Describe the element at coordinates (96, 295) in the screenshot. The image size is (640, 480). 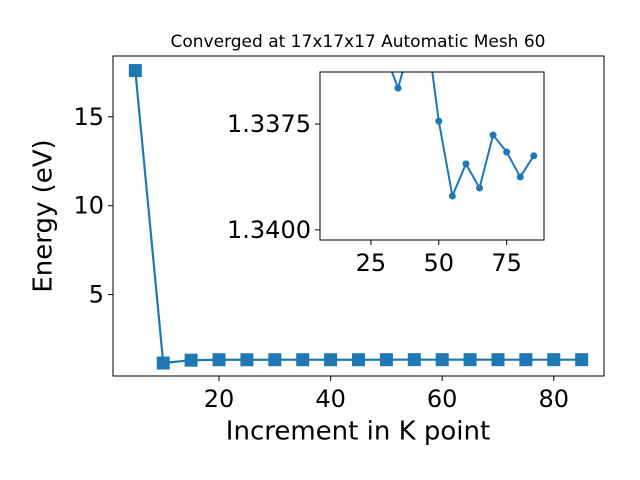
I see `y-tick-label: 5` at that location.